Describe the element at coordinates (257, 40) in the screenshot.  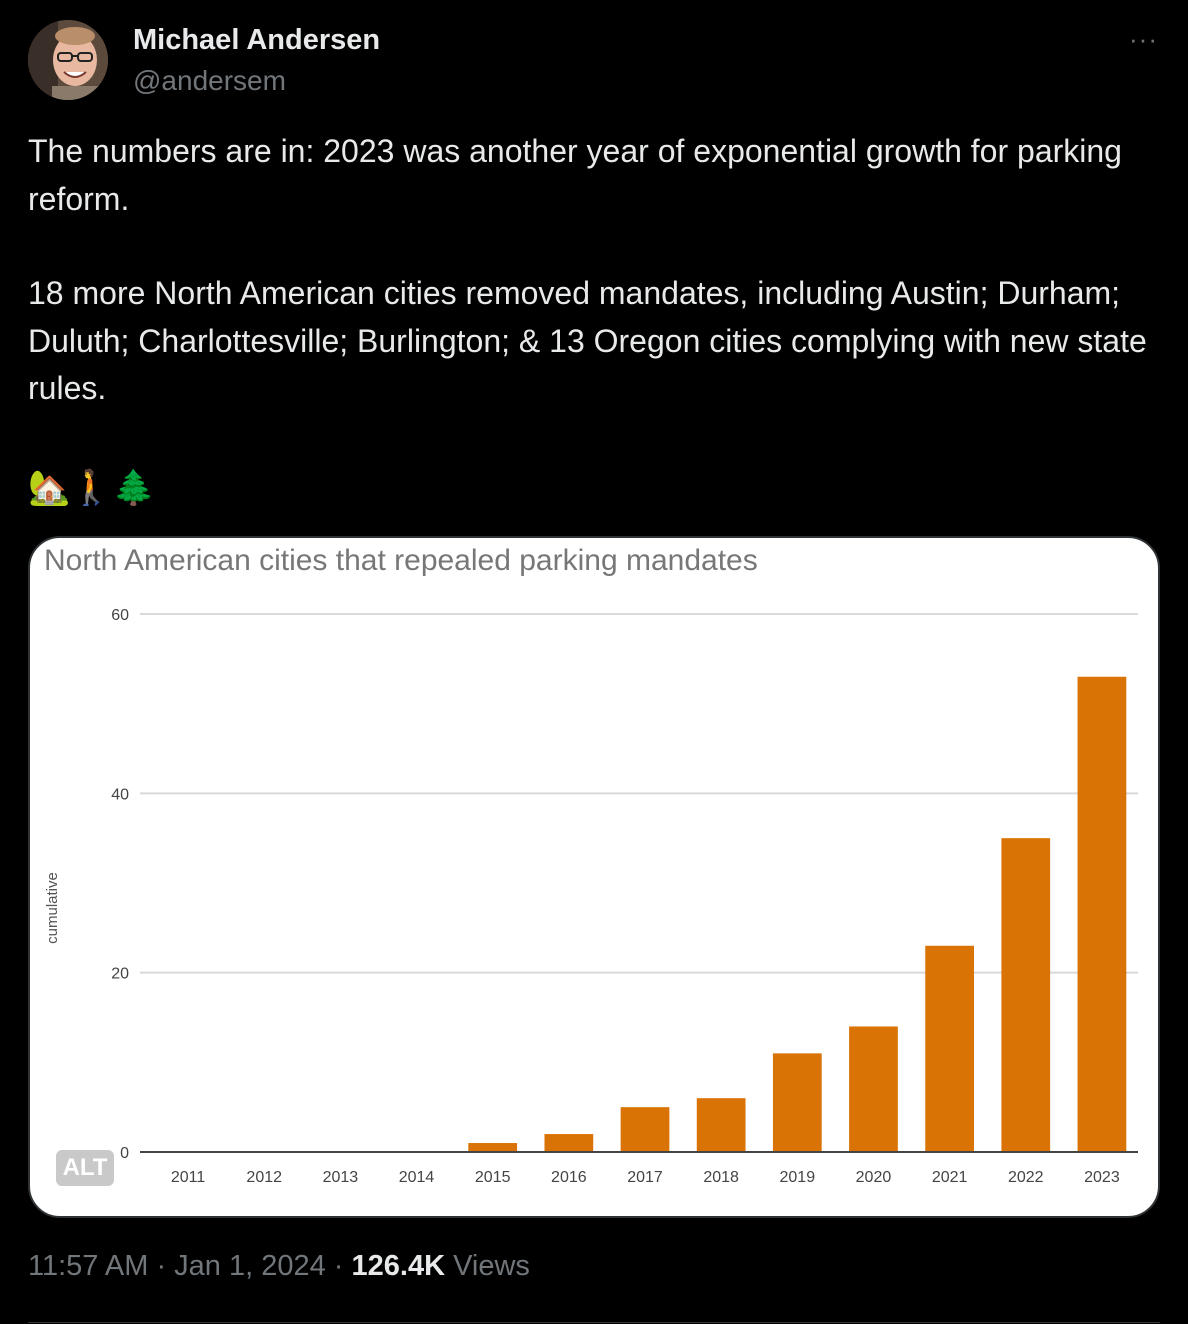
I see `author-name: Michael Andersen` at that location.